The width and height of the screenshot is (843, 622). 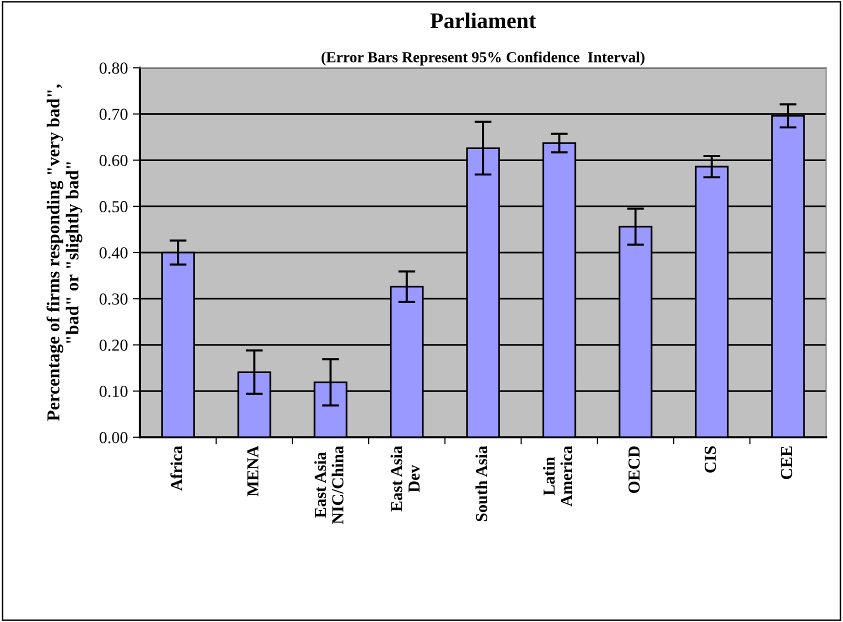 What do you see at coordinates (405, 479) in the screenshot?
I see `x-tick-label: East Asia Dev` at bounding box center [405, 479].